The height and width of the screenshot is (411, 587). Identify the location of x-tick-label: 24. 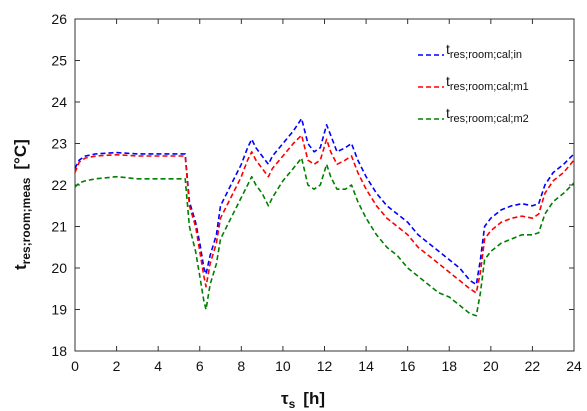
(574, 366).